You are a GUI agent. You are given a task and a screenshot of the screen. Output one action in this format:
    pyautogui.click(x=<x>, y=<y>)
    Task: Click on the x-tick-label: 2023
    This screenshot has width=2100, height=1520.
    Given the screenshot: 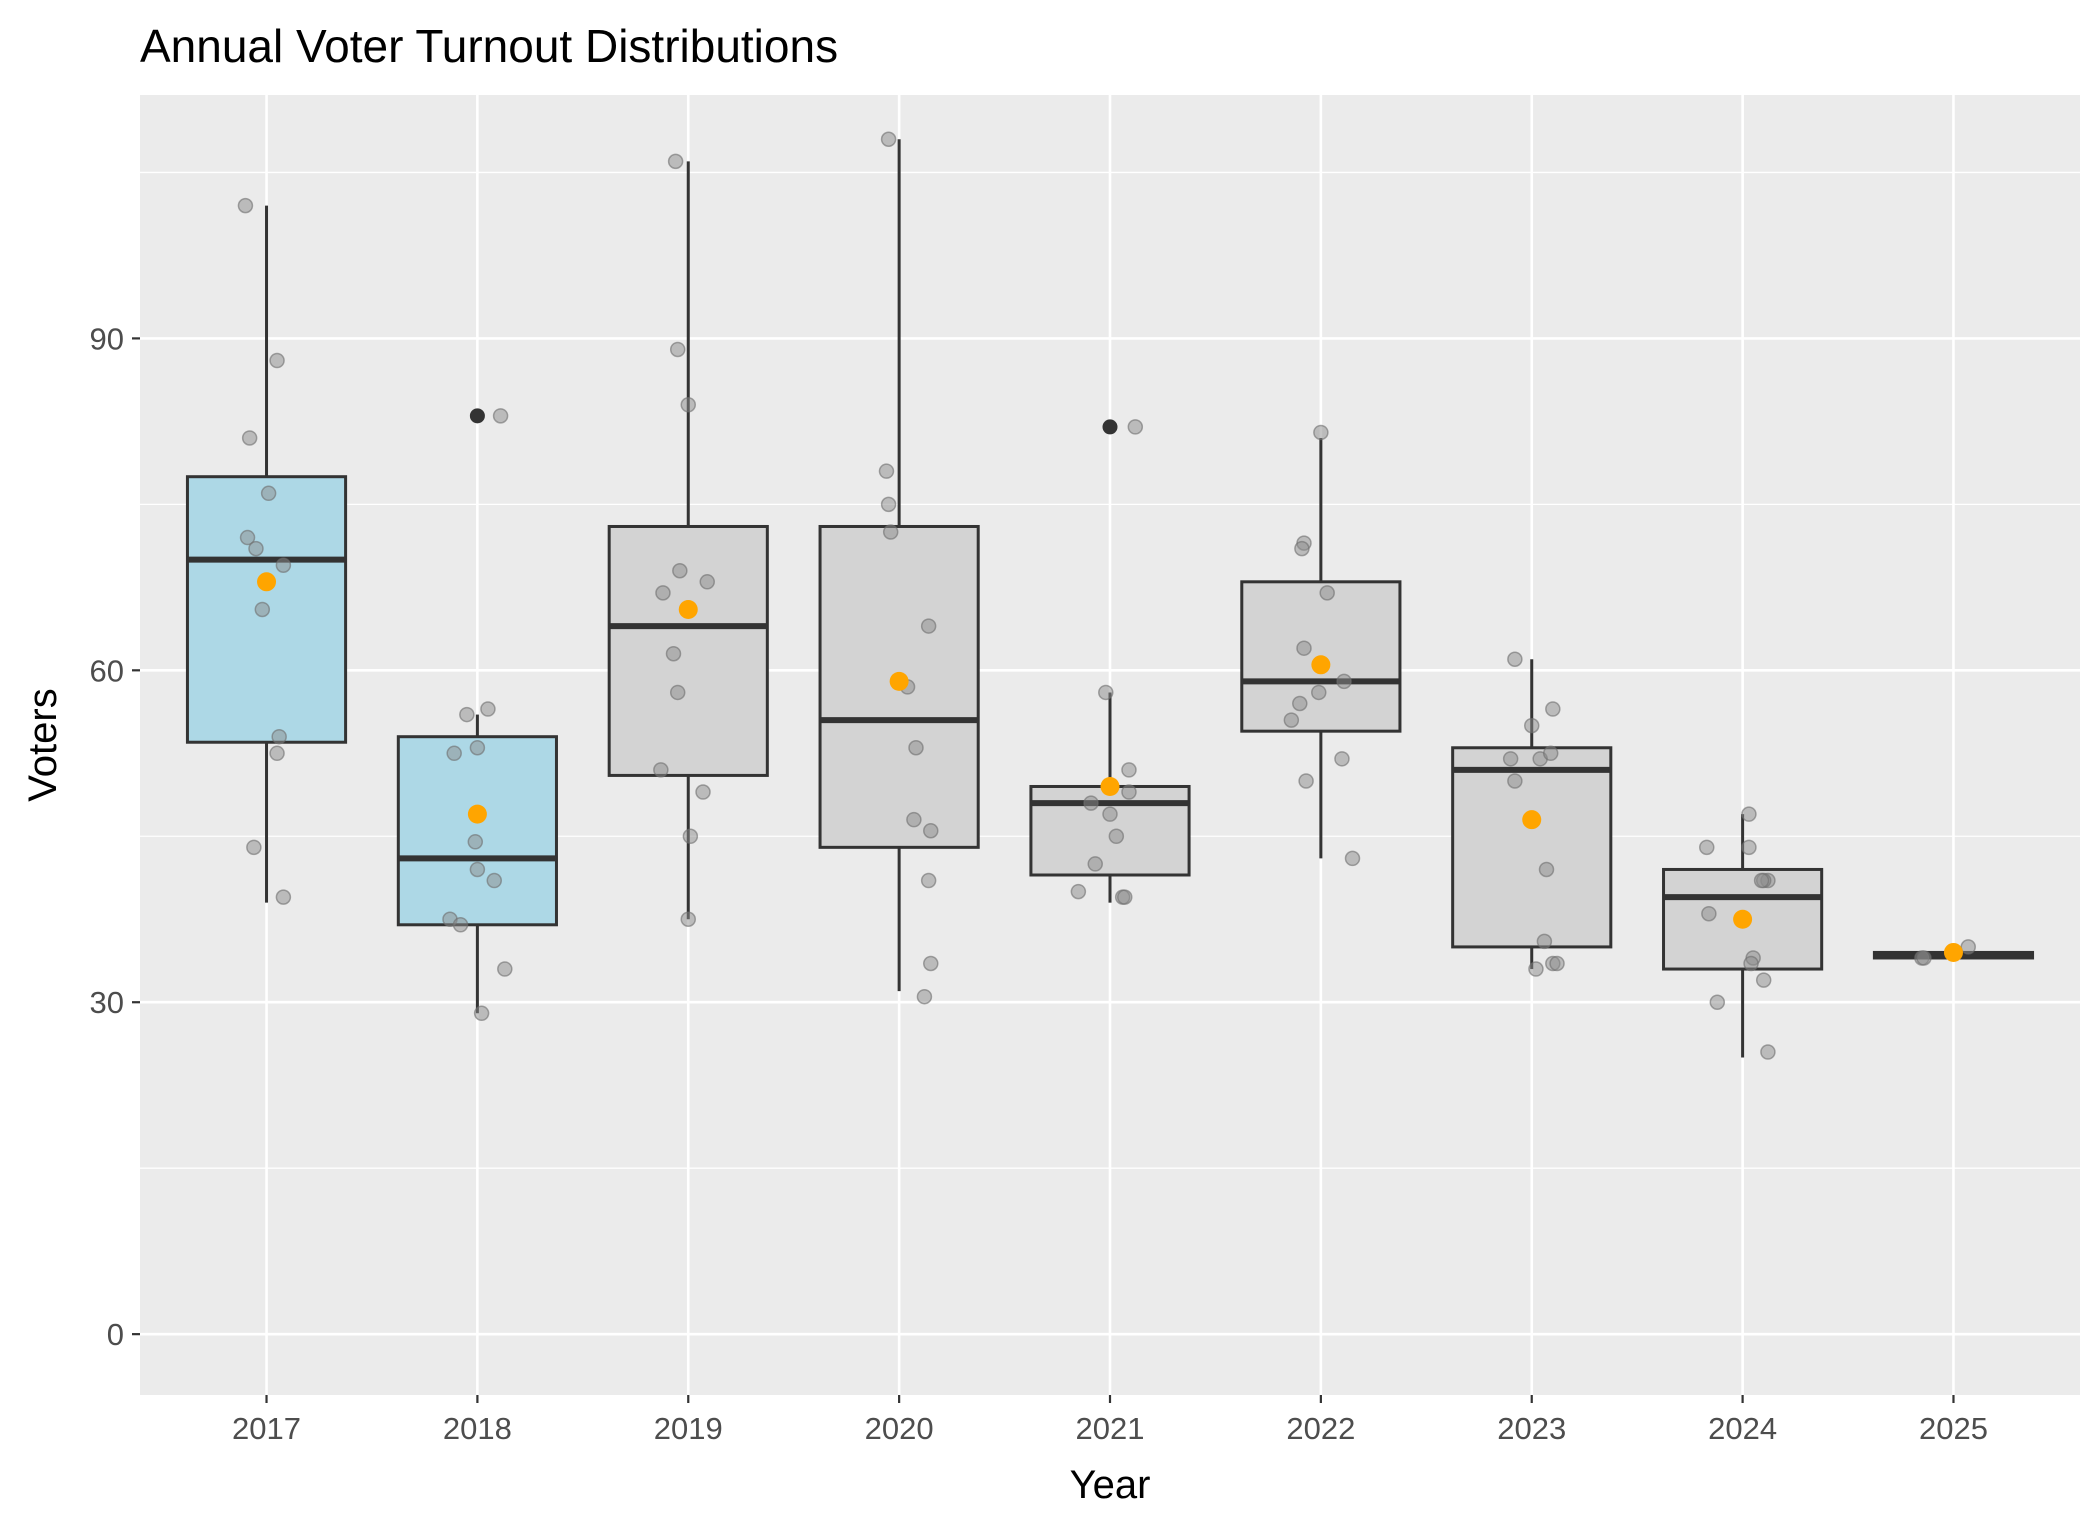 What is the action you would take?
    pyautogui.click(x=1531, y=1428)
    